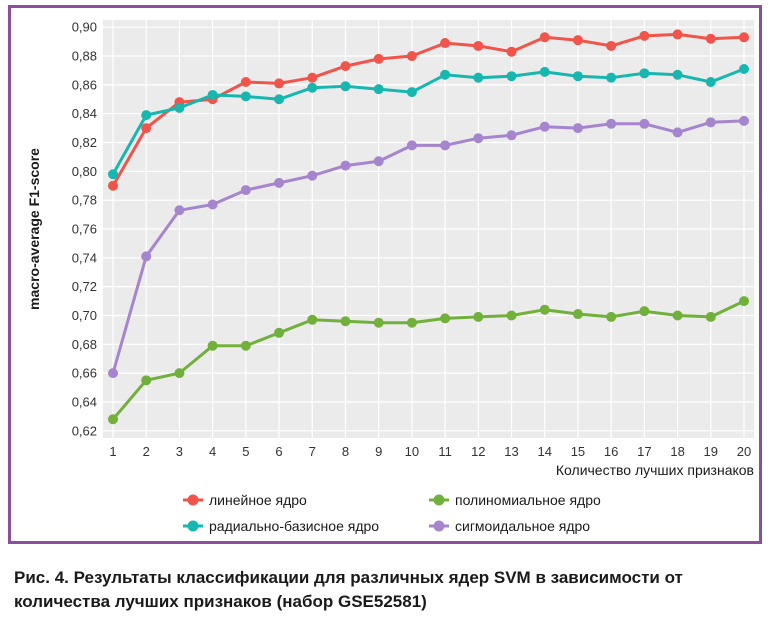 Image resolution: width=773 pixels, height=624 pixels. Describe the element at coordinates (84, 257) in the screenshot. I see `y-tick-label: 0,74` at that location.